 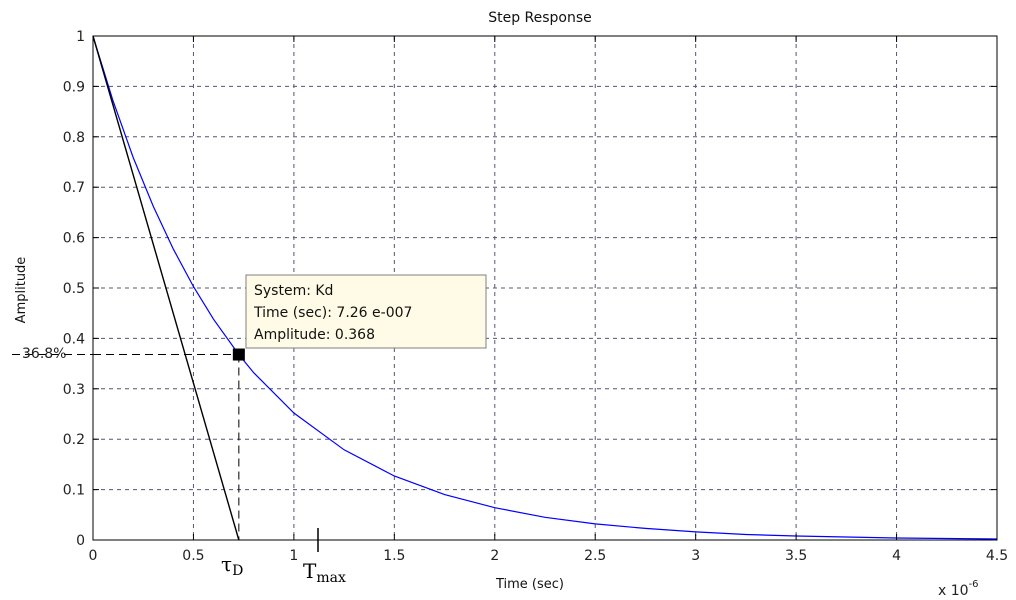 What do you see at coordinates (540, 18) in the screenshot?
I see `chart-title: Step Response` at bounding box center [540, 18].